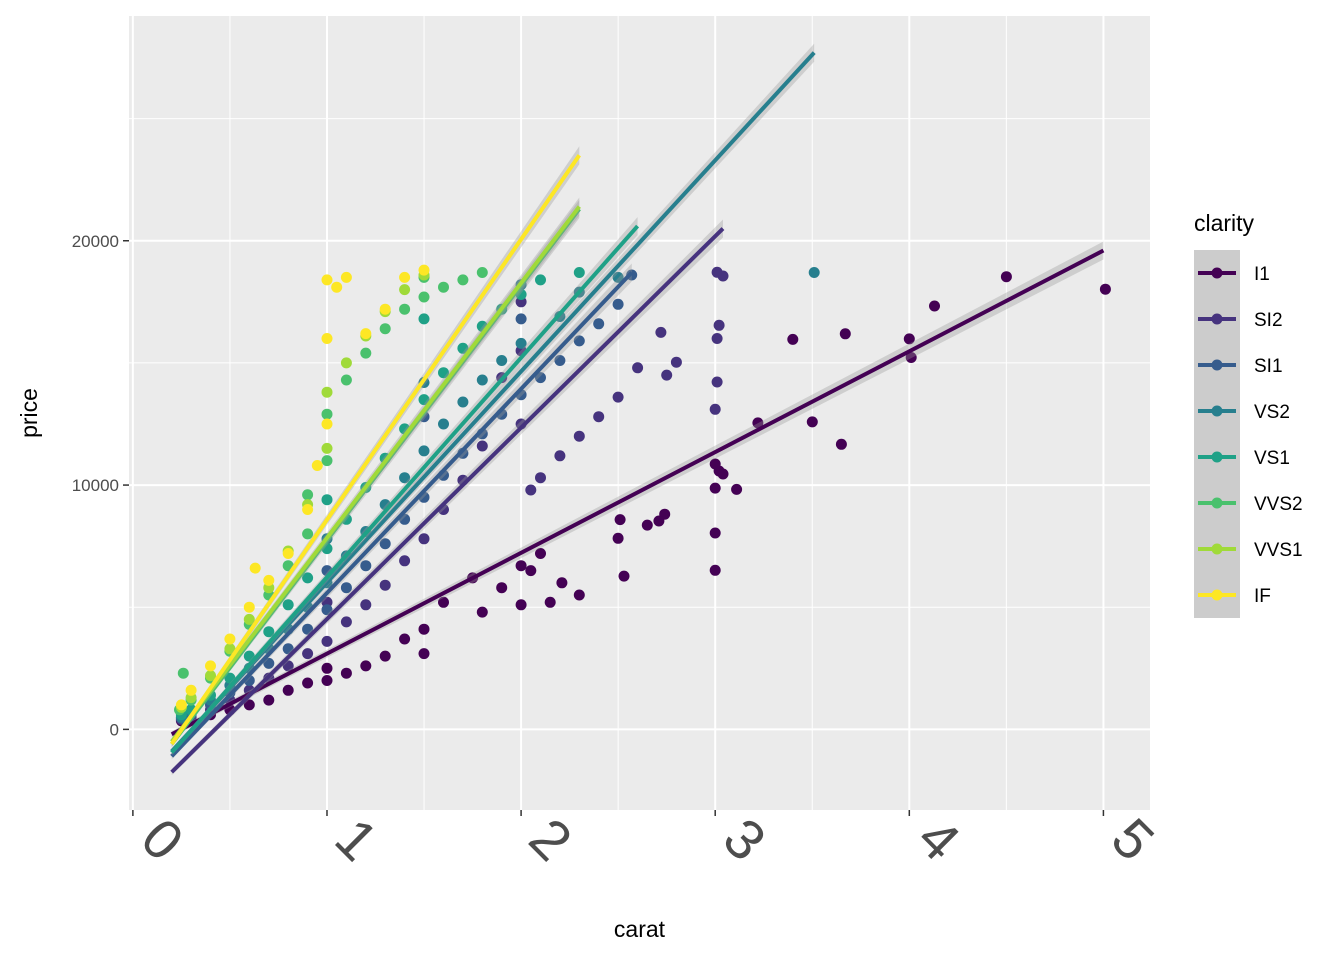 Image resolution: width=1344 pixels, height=960 pixels. Describe the element at coordinates (939, 839) in the screenshot. I see `x-tick-label: 4` at that location.